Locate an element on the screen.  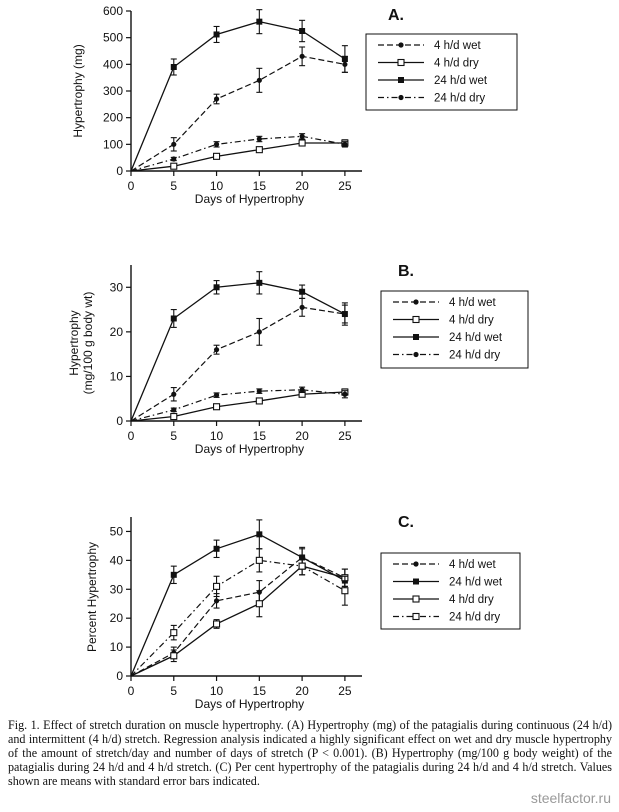
y-tick-label: 0 is located at coordinates (119, 676).